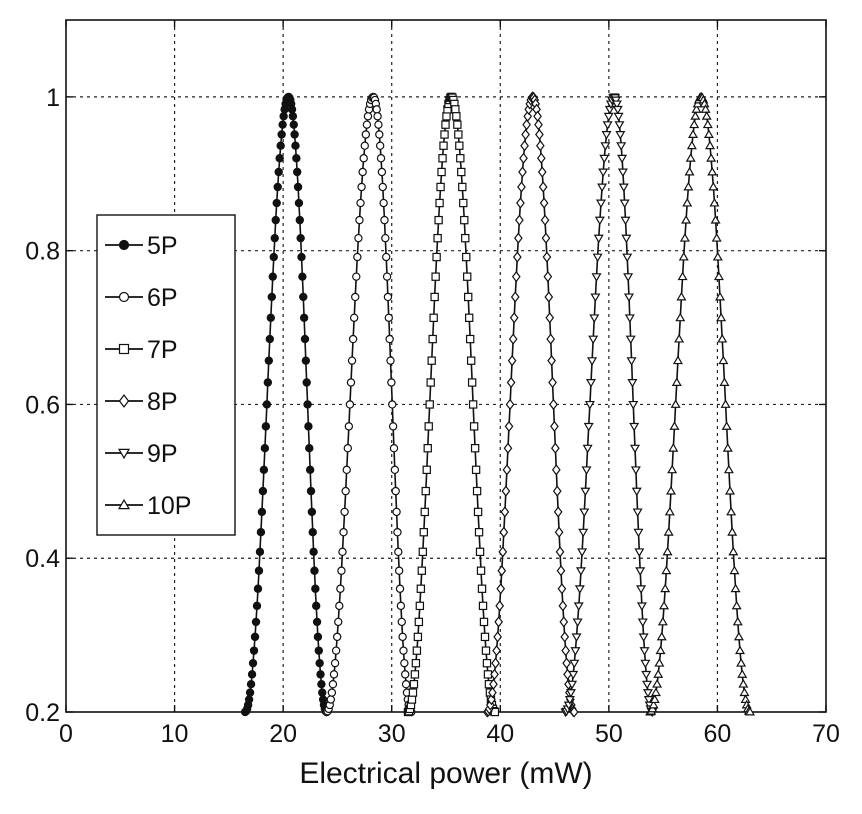 The height and width of the screenshot is (814, 862). What do you see at coordinates (148, 506) in the screenshot?
I see `legend-item-10P: 10P` at bounding box center [148, 506].